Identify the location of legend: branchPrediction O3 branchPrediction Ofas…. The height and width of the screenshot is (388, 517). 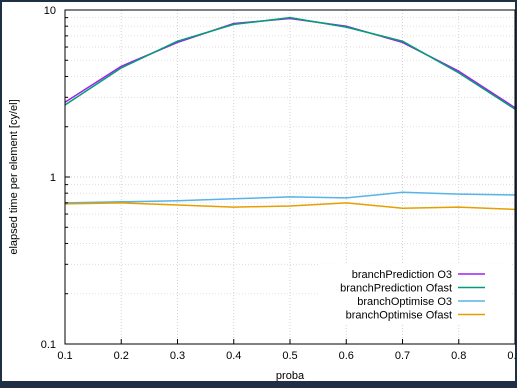
(415, 294).